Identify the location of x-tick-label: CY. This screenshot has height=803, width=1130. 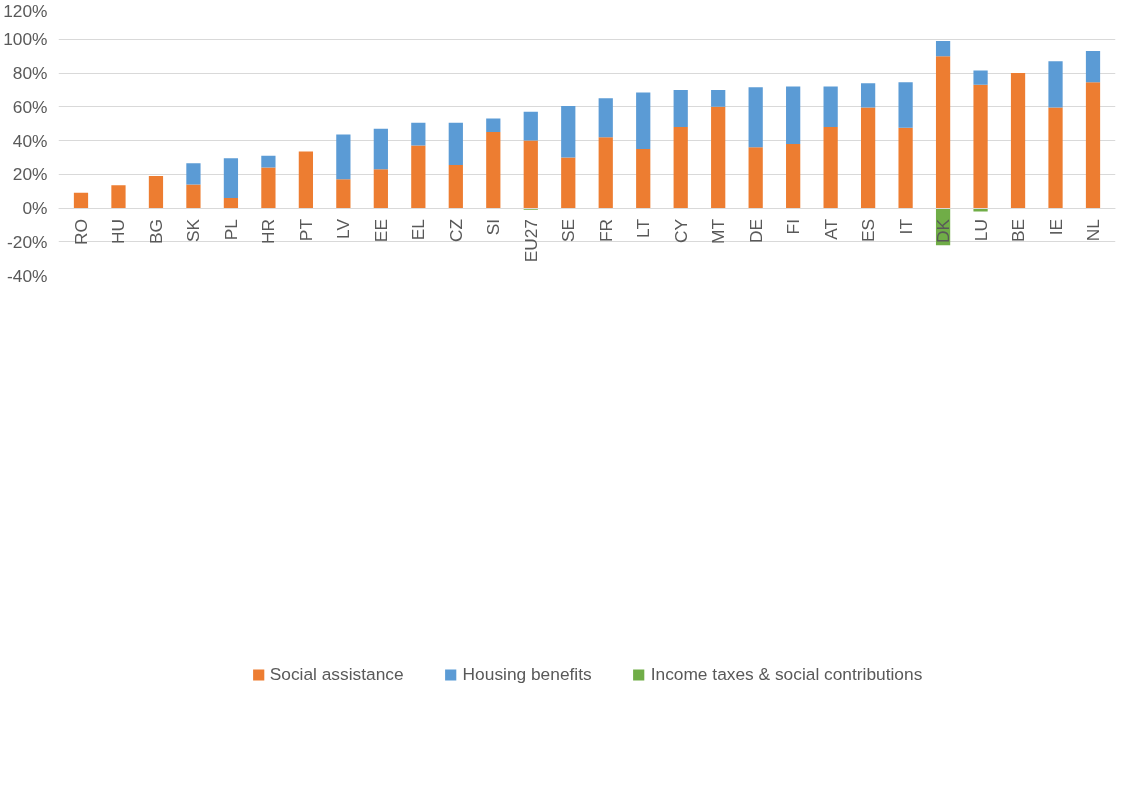
(680, 231).